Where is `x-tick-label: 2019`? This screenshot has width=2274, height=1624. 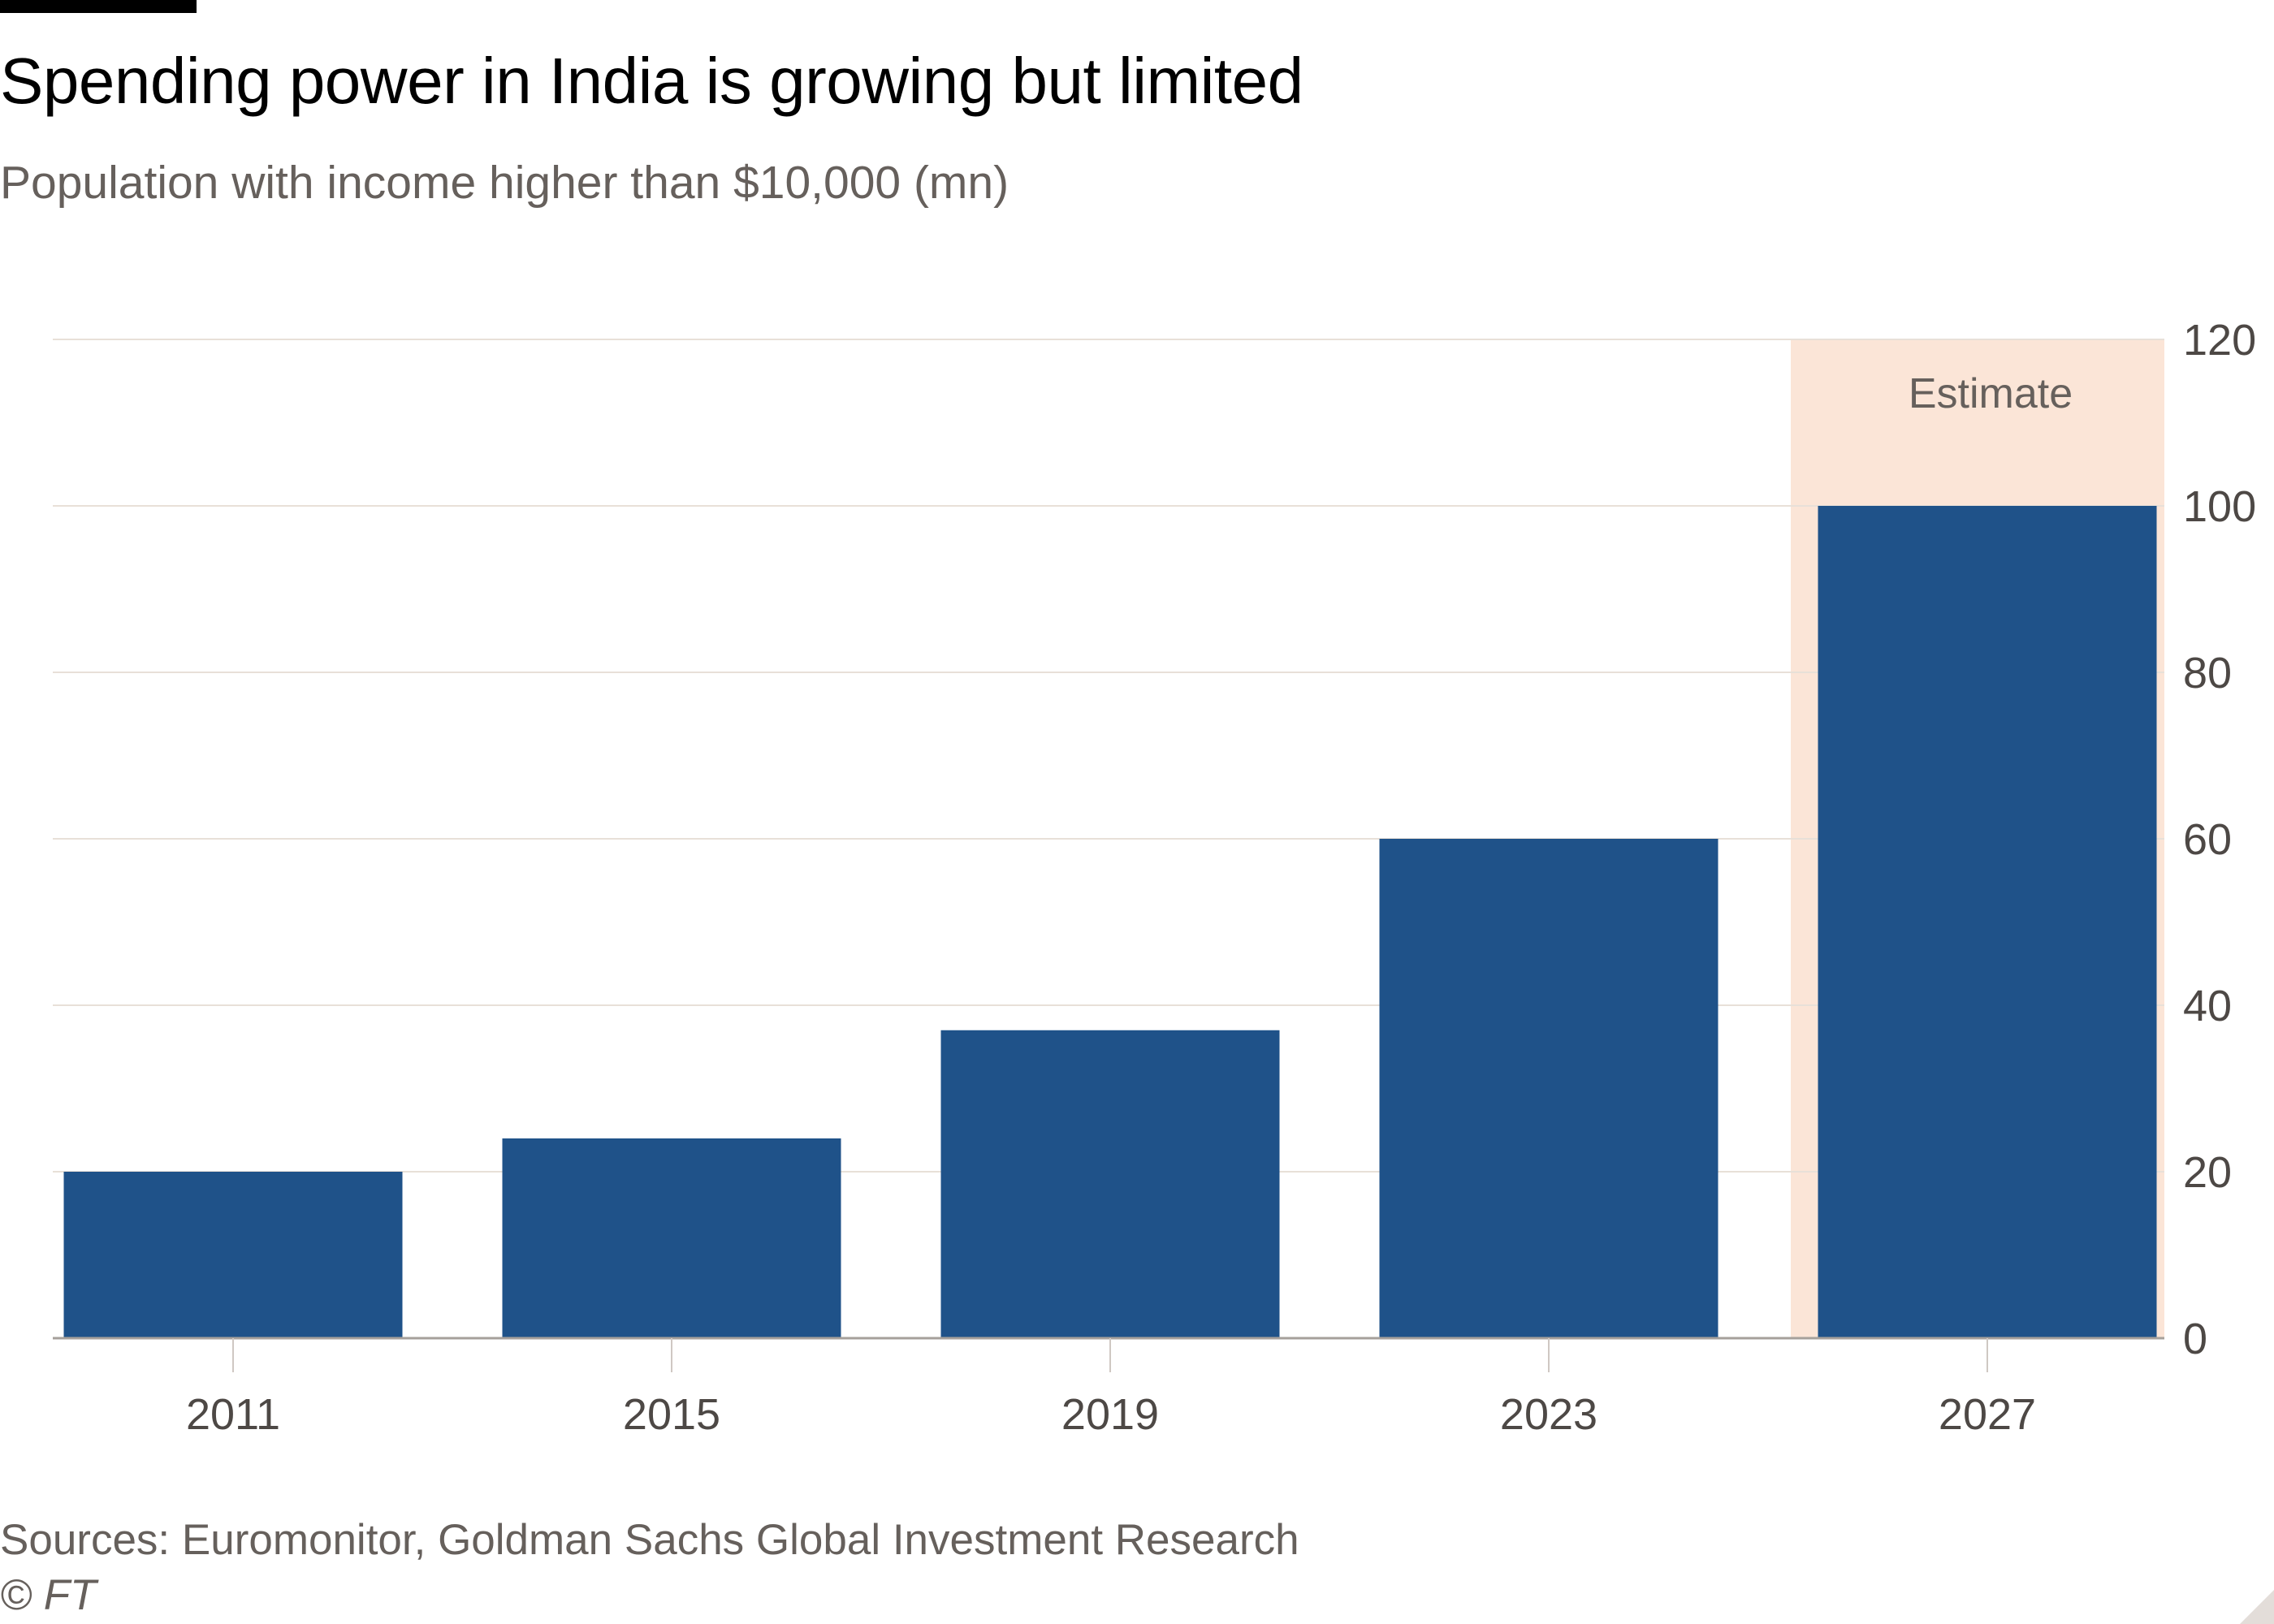
x-tick-label: 2019 is located at coordinates (1110, 1415).